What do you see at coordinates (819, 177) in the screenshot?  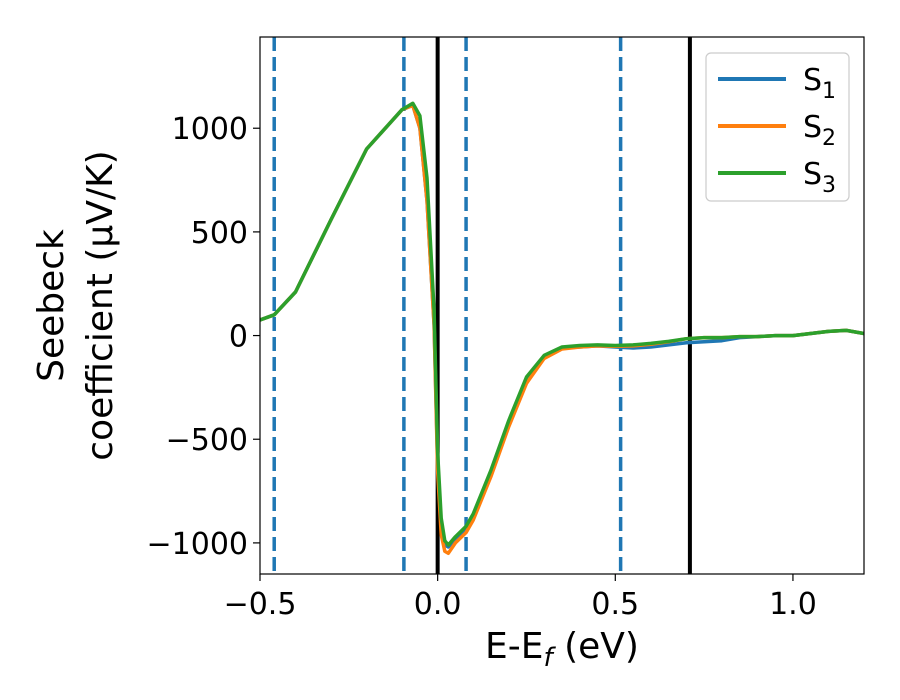 I see `legend-label-3: S3` at bounding box center [819, 177].